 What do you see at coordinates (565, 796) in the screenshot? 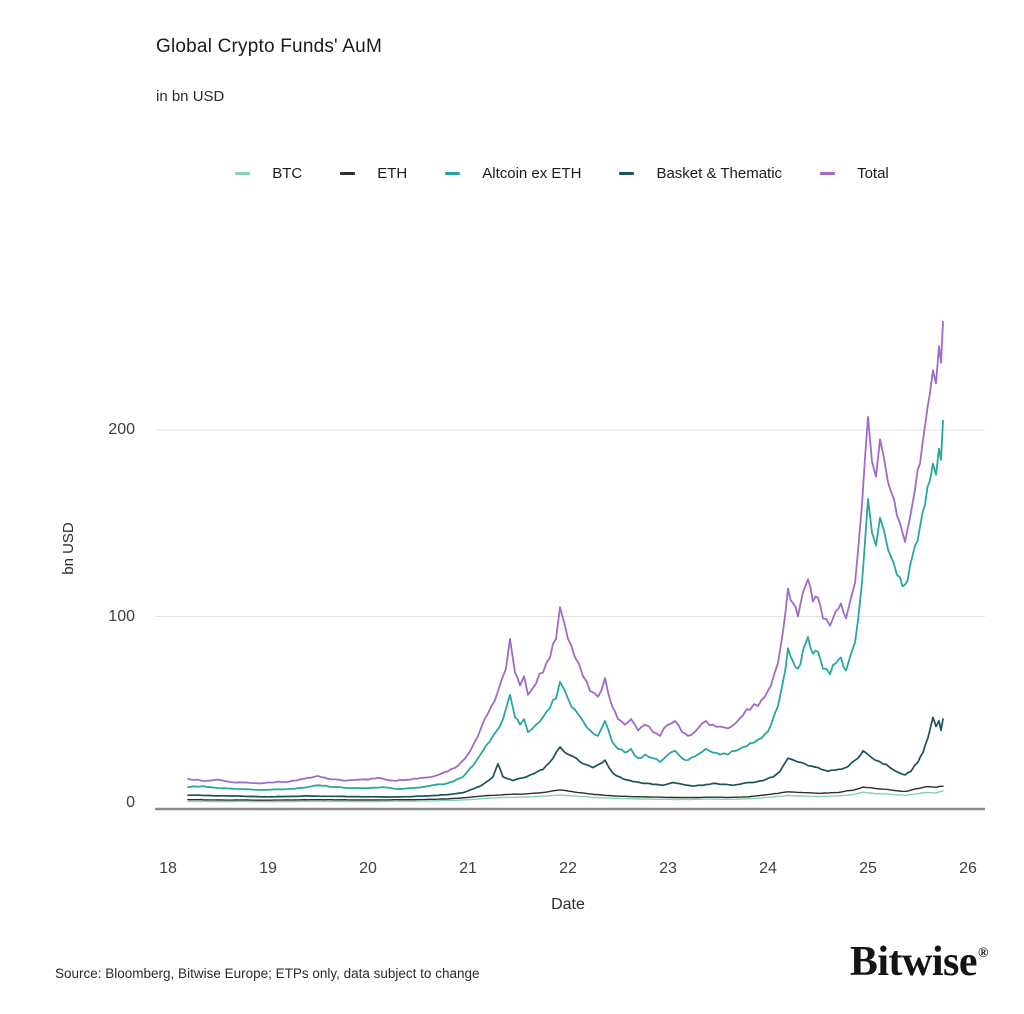
I see `series-line-btc` at bounding box center [565, 796].